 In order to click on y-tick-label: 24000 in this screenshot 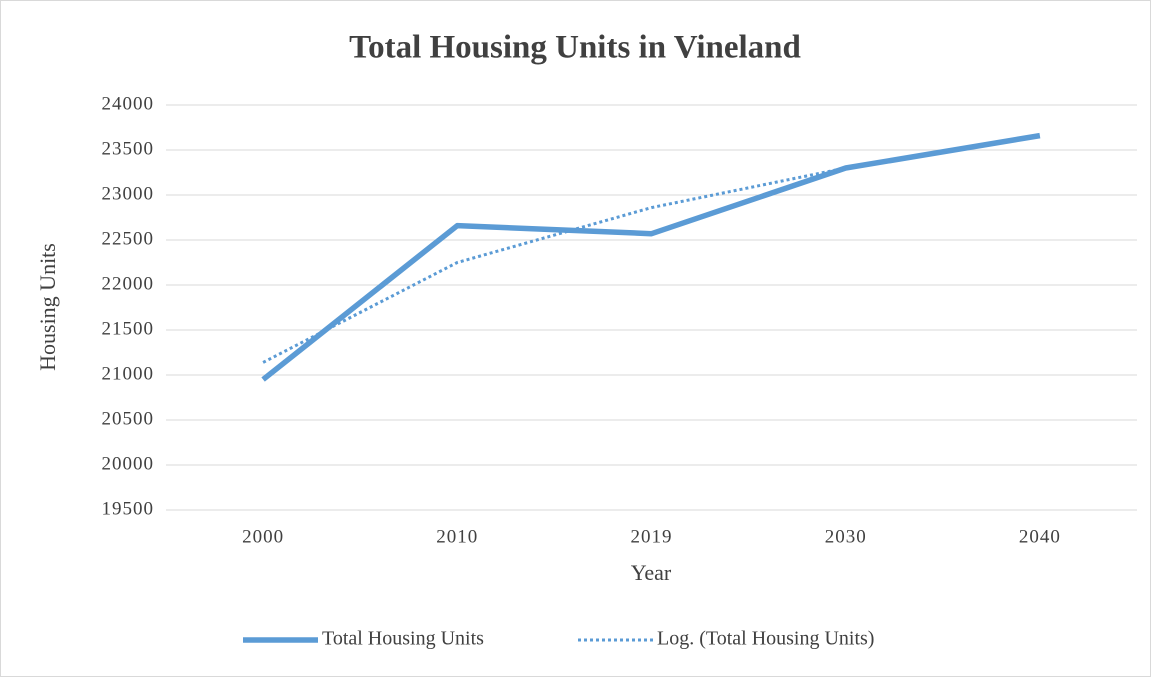, I will do `click(128, 103)`.